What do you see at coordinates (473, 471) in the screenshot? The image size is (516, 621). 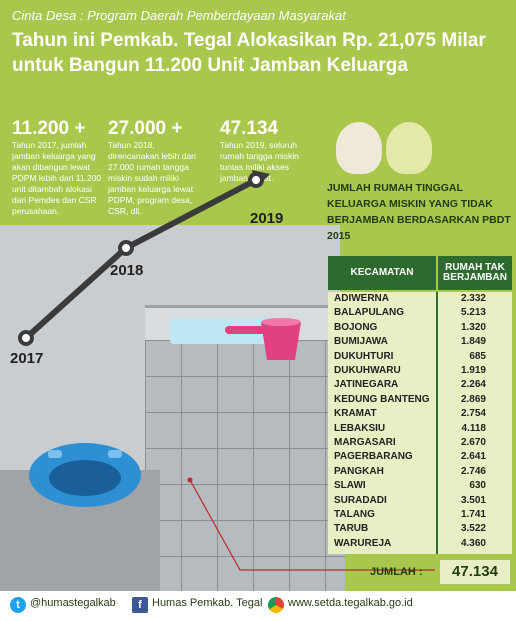 I see `row-value: 2.746` at bounding box center [473, 471].